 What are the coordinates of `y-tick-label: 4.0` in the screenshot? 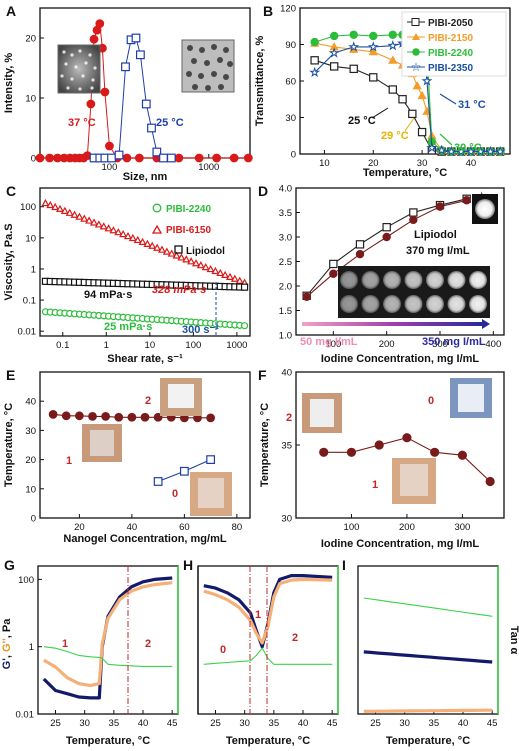 It's located at (285, 189).